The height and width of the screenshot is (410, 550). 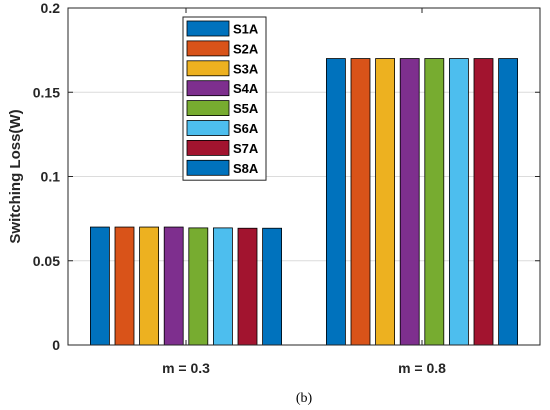 What do you see at coordinates (51, 8) in the screenshot?
I see `y-tick-label: 0.2` at bounding box center [51, 8].